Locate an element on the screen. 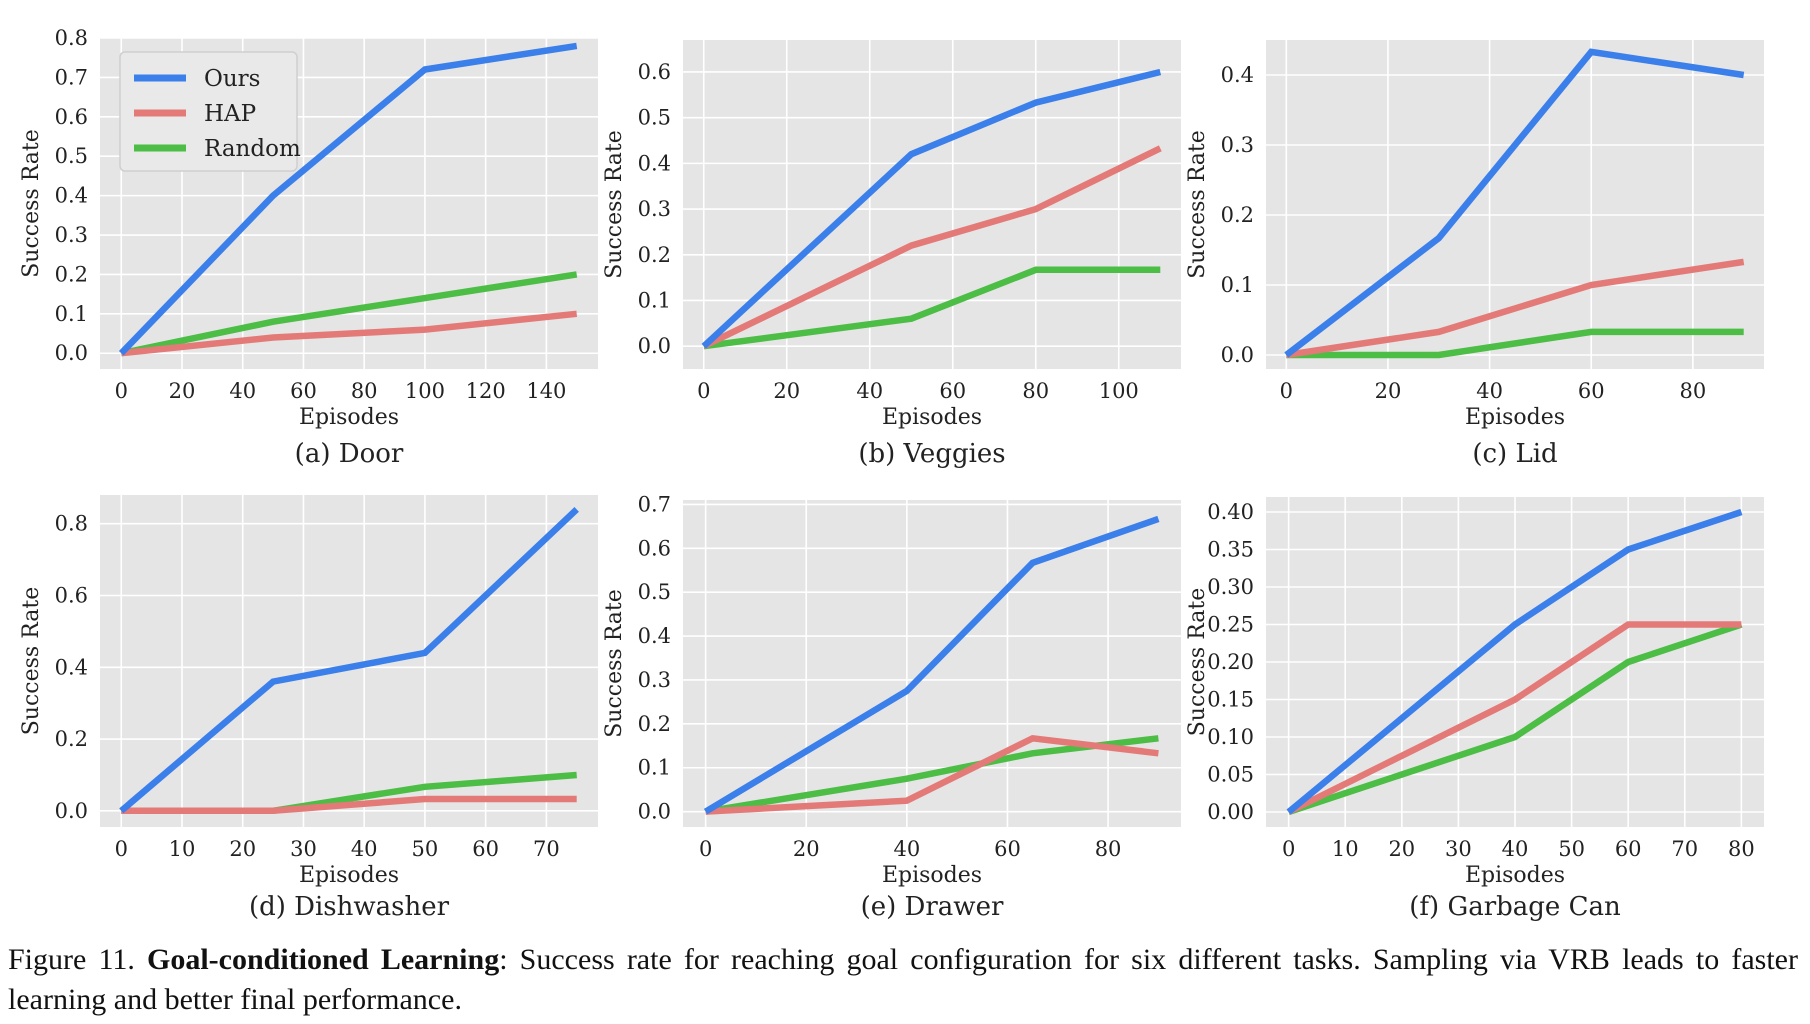  x-tick-label: 100 is located at coordinates (425, 391).